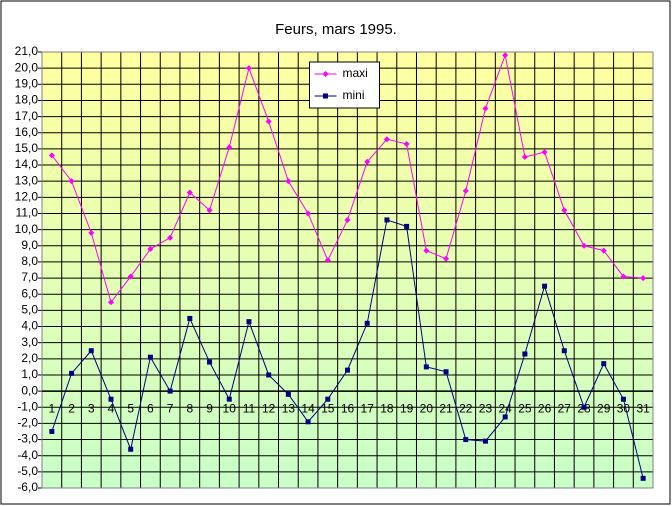 Image resolution: width=672 pixels, height=506 pixels. What do you see at coordinates (29, 374) in the screenshot?
I see `y-tick-label: 1,0` at bounding box center [29, 374].